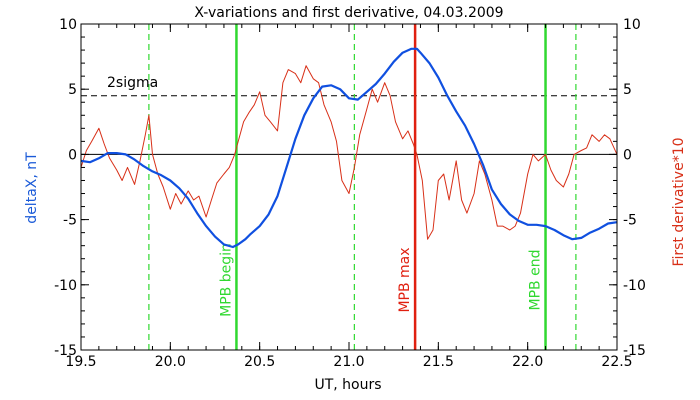 The height and width of the screenshot is (400, 700). Describe the element at coordinates (536, 280) in the screenshot. I see `marker-label-mpb-end: MPB end` at that location.